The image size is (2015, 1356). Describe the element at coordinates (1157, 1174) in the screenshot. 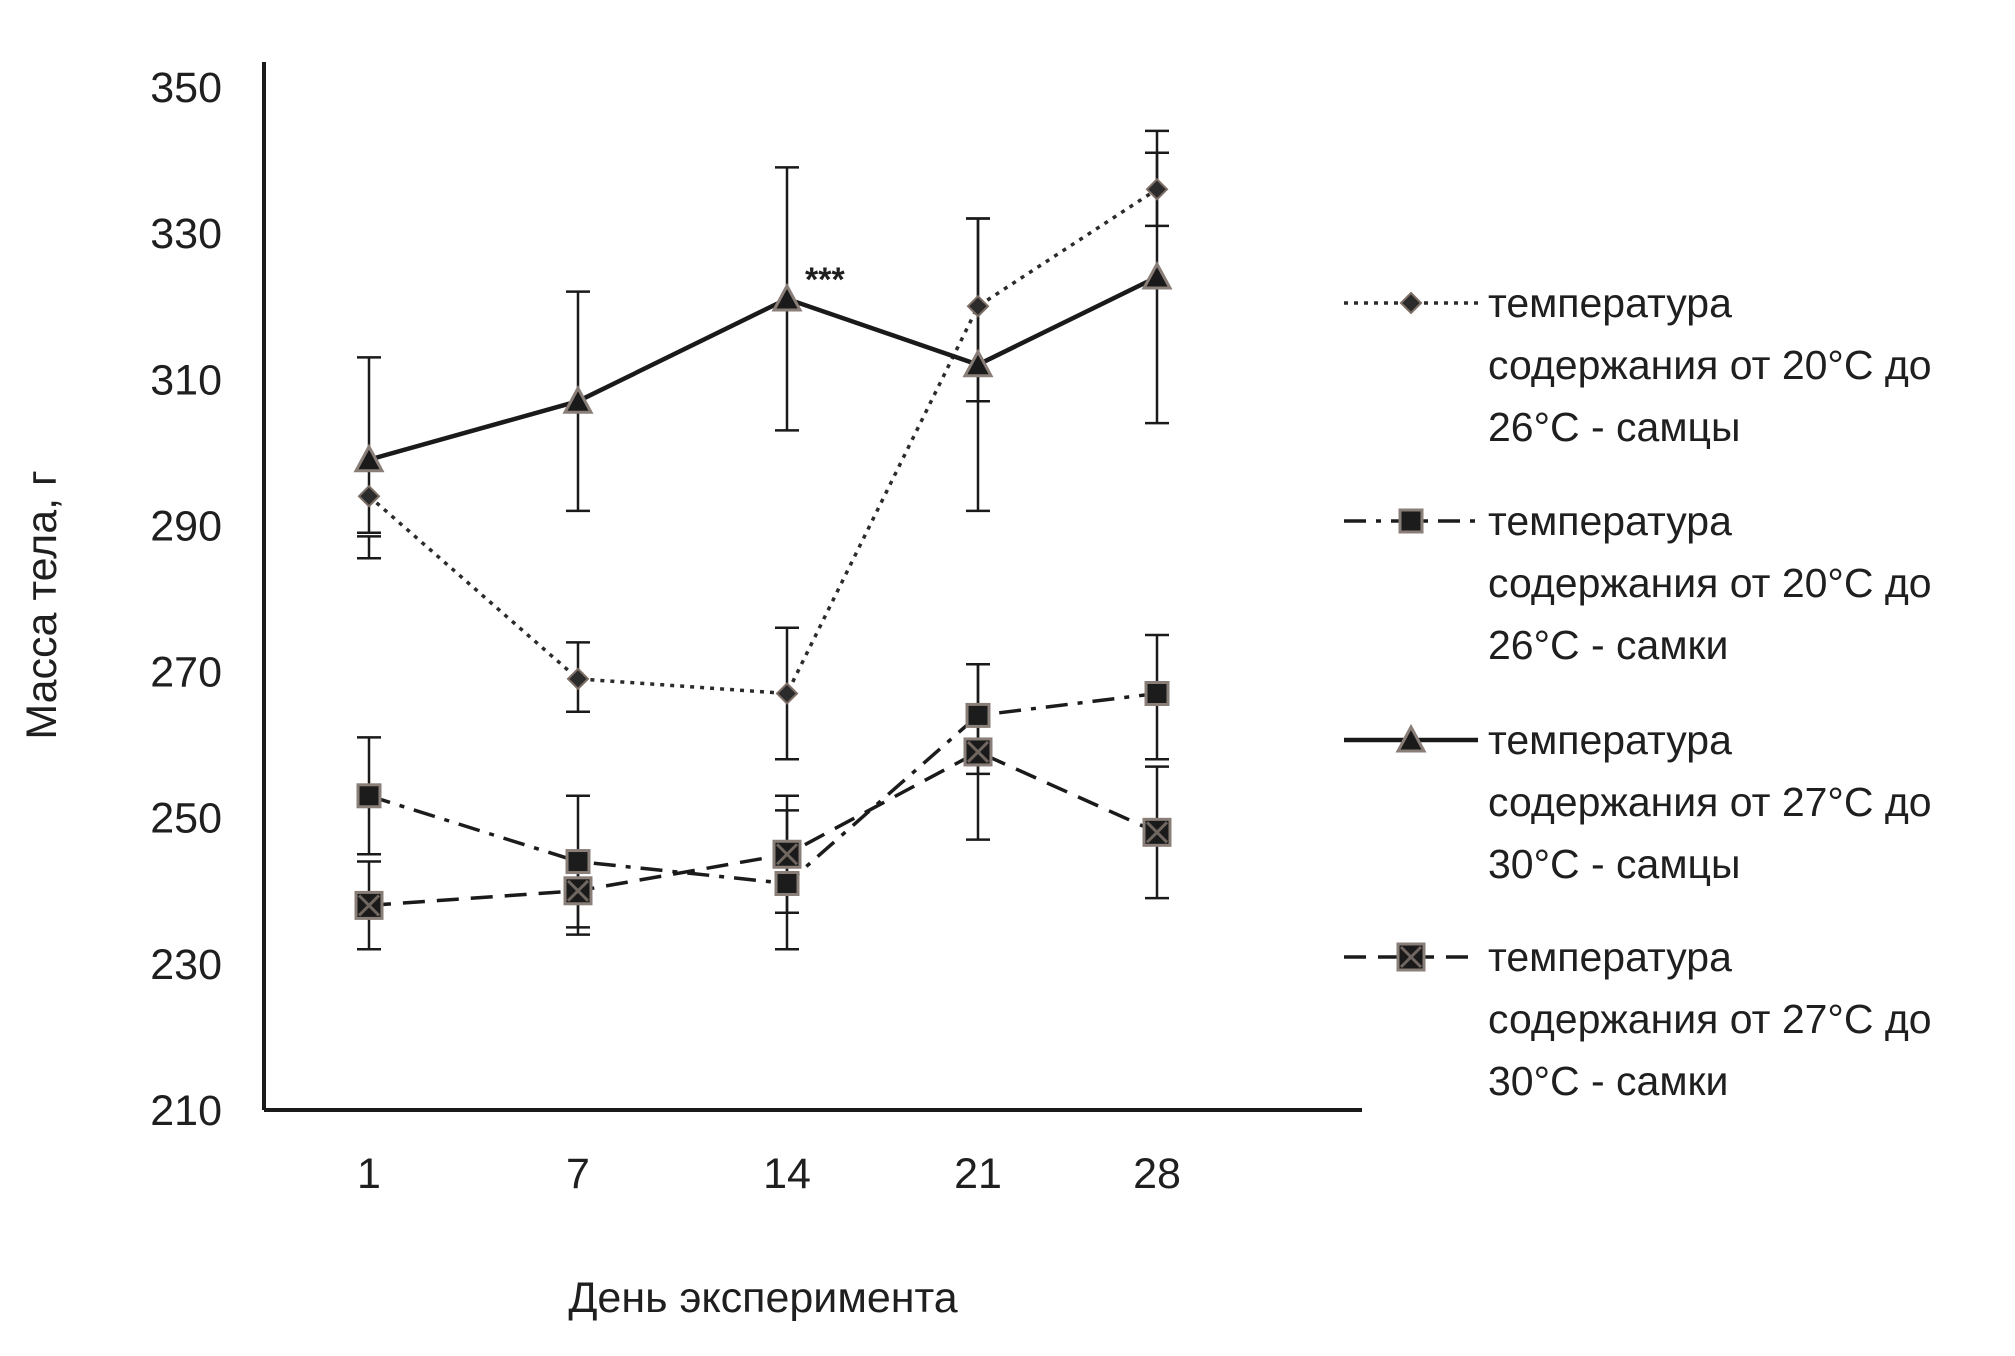

I see `x-tick-label: 28` at that location.